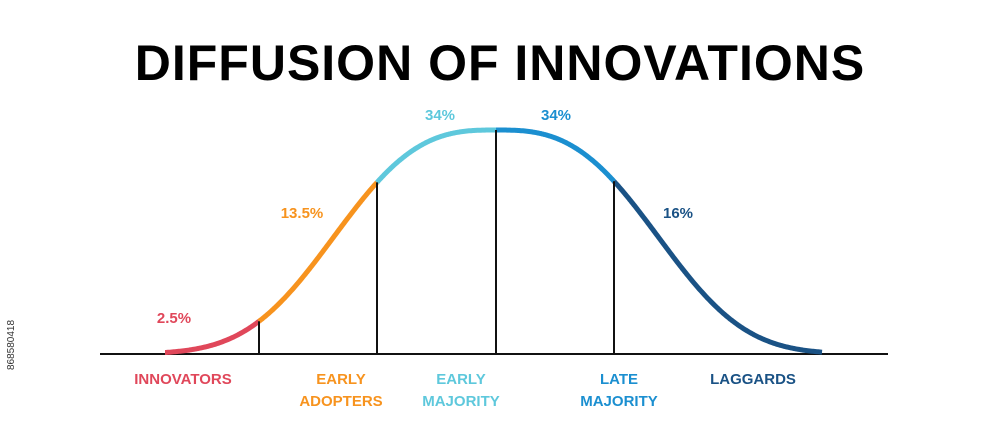 The width and height of the screenshot is (1000, 421). Describe the element at coordinates (753, 379) in the screenshot. I see `category-label: LAGGARDS` at that location.